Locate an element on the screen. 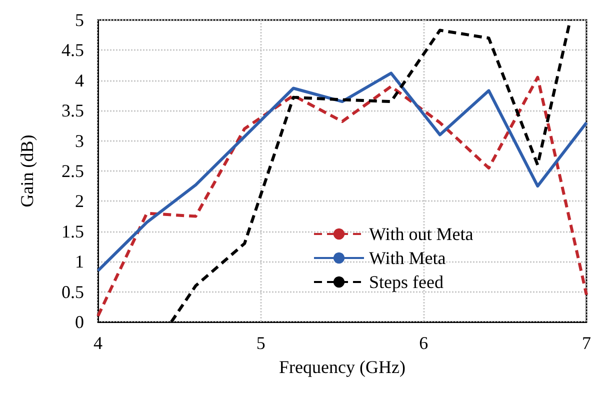  y-tick-label: 3.5 is located at coordinates (73, 110).